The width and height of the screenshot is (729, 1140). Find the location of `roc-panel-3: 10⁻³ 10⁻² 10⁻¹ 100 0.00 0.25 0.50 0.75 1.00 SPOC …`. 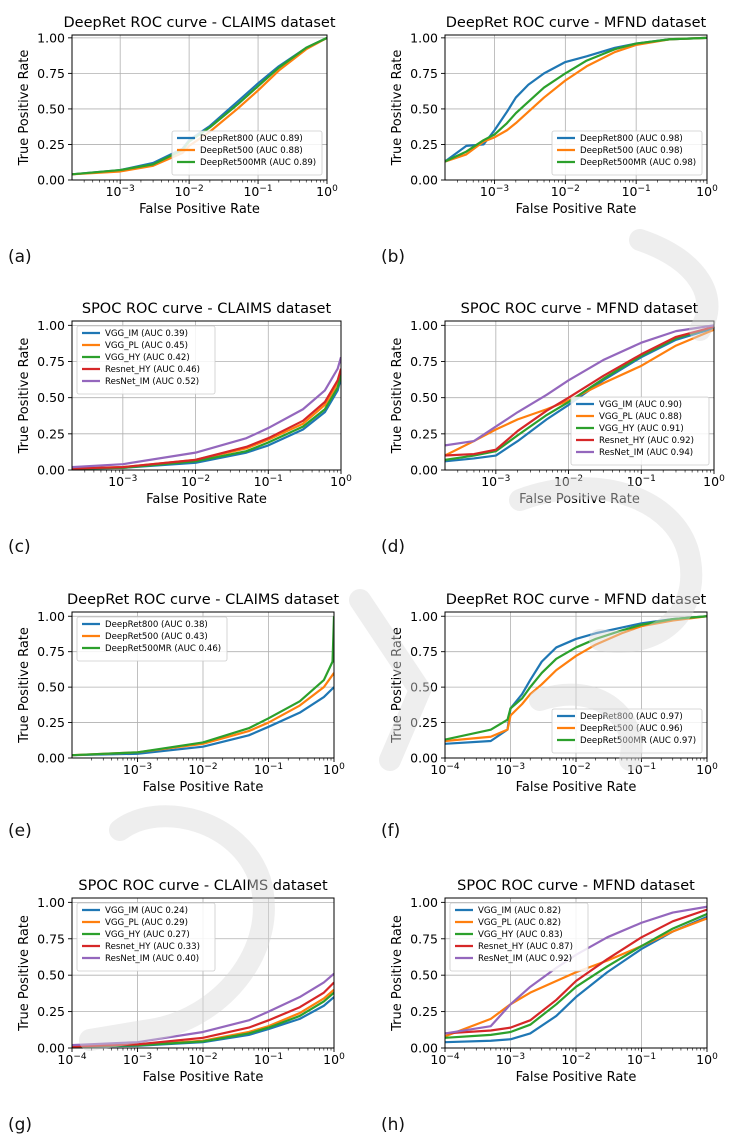

roc-panel-3: 10⁻³ 10⁻² 10⁻¹ 100 0.00 0.25 0.50 0.75 1.00 SPOC … is located at coordinates (180, 429).